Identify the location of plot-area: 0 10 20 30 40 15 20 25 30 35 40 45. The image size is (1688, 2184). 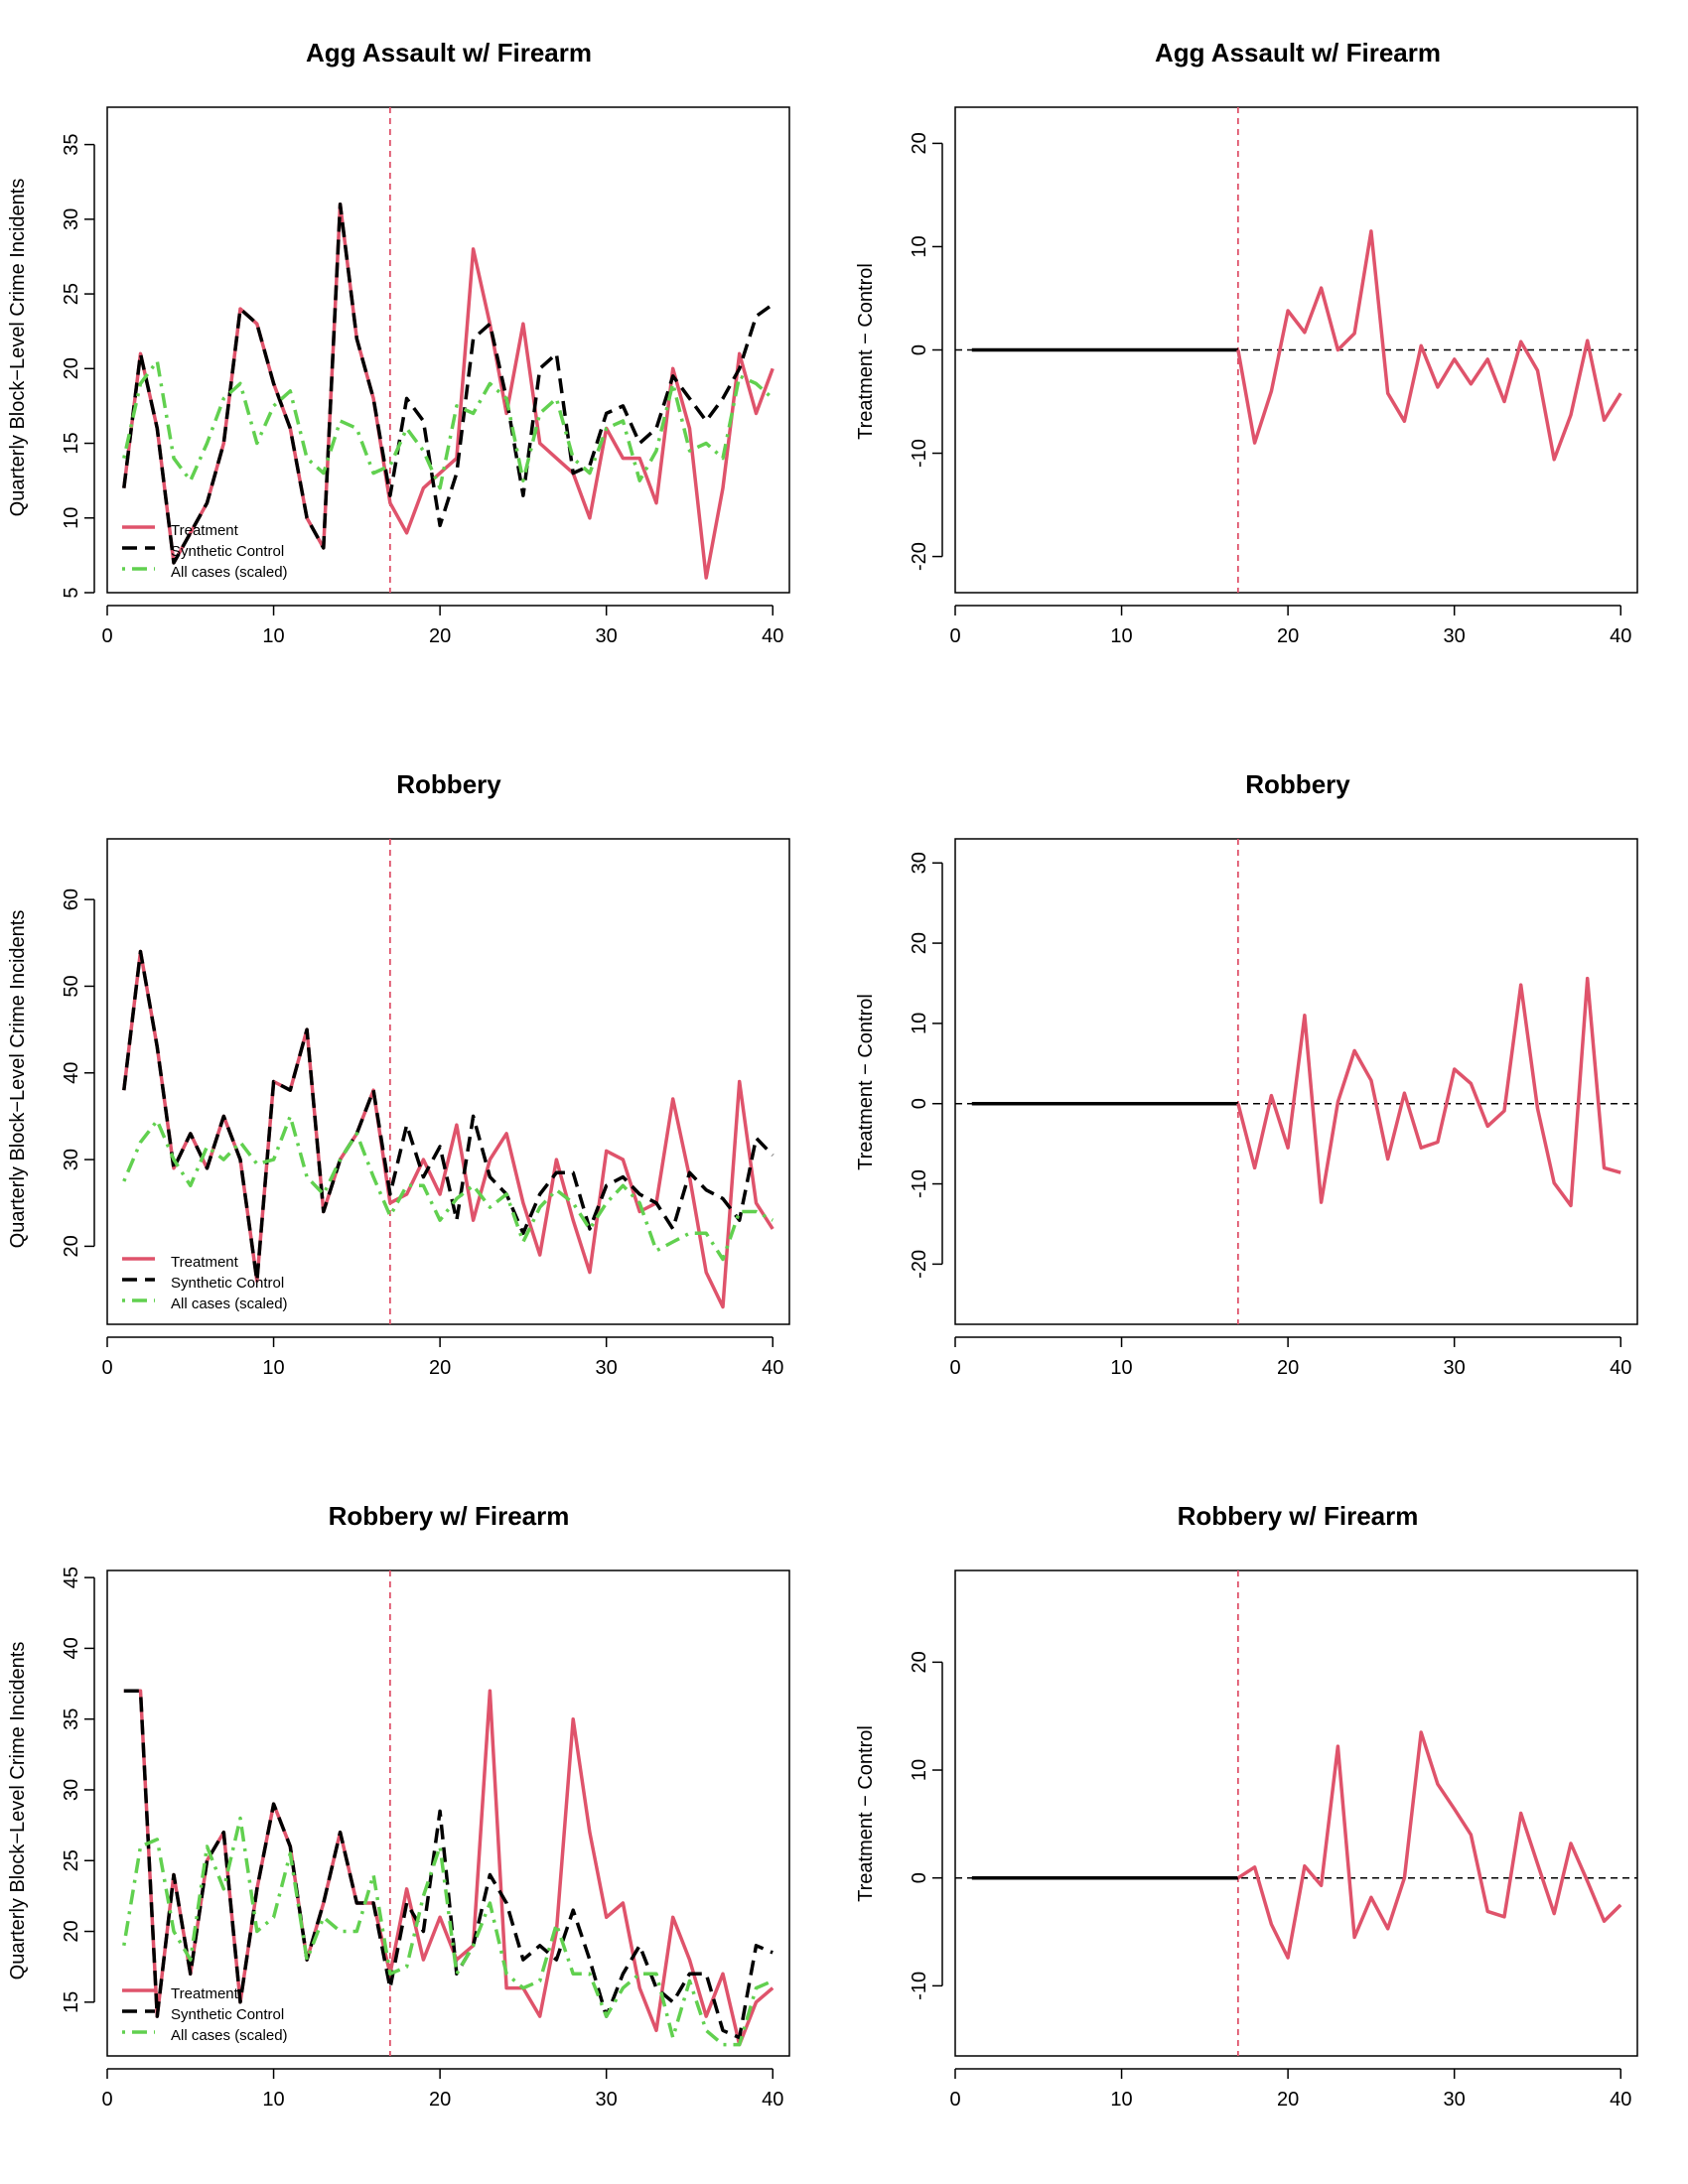
(425, 1839).